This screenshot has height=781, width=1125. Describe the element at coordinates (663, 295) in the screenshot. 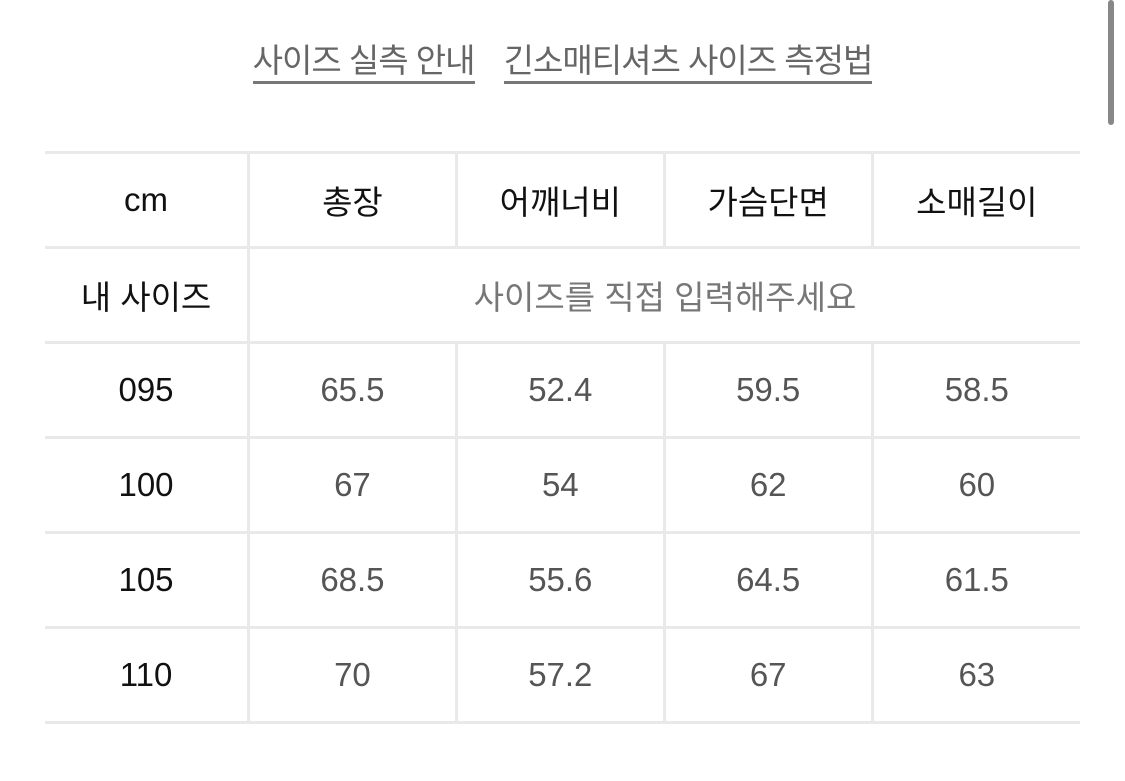

I see `my-size-input: 사이즈를 직접 입력해주세요` at that location.